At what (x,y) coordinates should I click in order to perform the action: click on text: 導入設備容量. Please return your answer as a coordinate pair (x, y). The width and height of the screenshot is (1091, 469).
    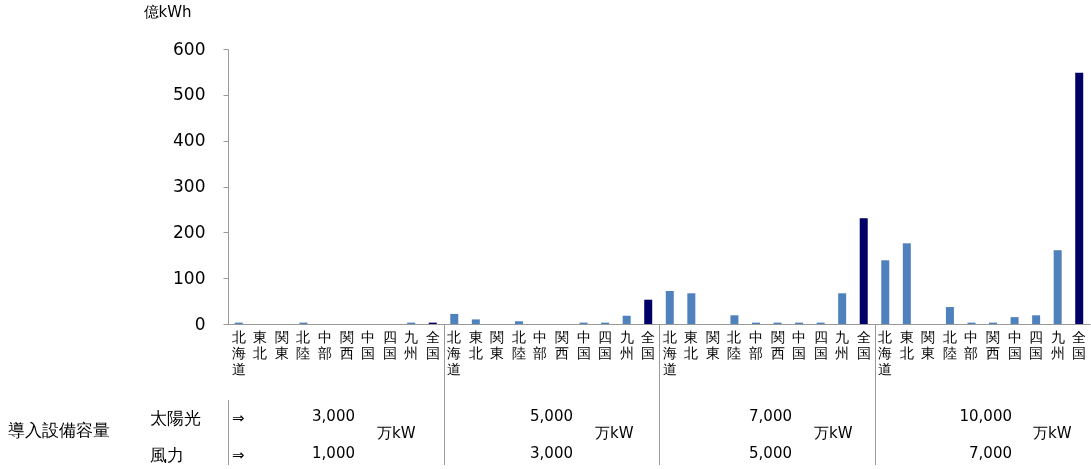
    Looking at the image, I should click on (59, 430).